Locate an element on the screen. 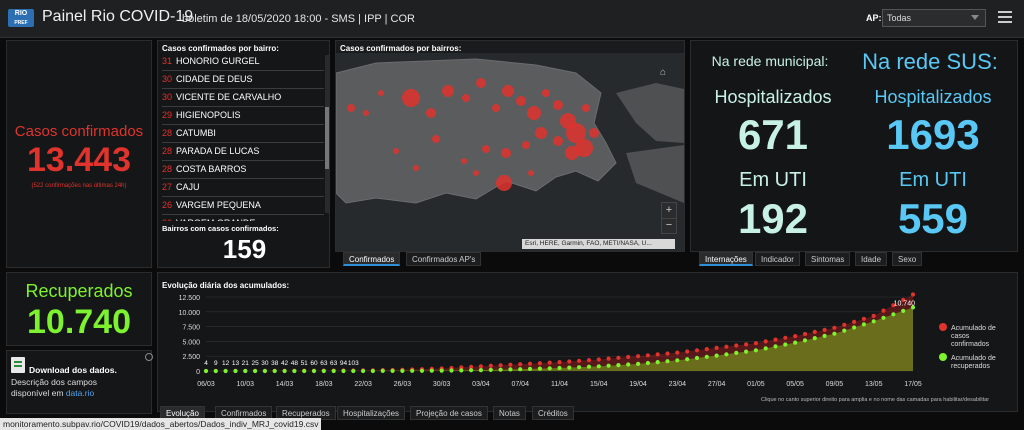 The image size is (1024, 430). hamburger-menu-icon is located at coordinates (1005, 17).